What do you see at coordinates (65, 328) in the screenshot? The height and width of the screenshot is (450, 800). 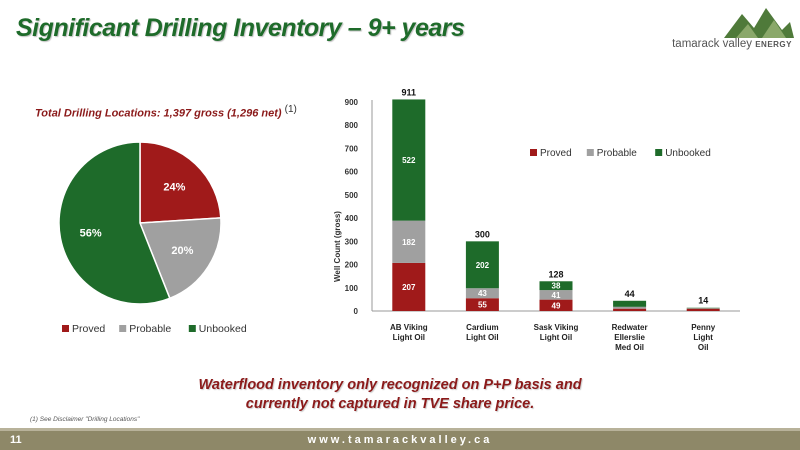 I see `pie-legend-swatch-proved` at bounding box center [65, 328].